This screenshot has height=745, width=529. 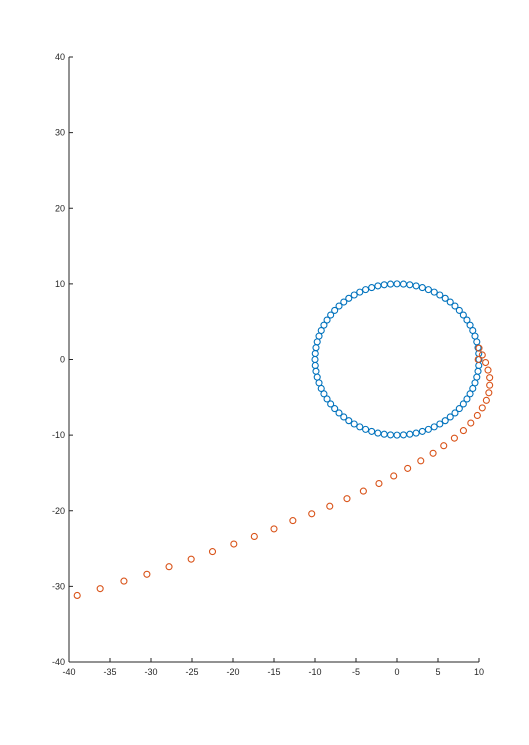 What do you see at coordinates (62, 360) in the screenshot?
I see `y-tick-label: 0` at bounding box center [62, 360].